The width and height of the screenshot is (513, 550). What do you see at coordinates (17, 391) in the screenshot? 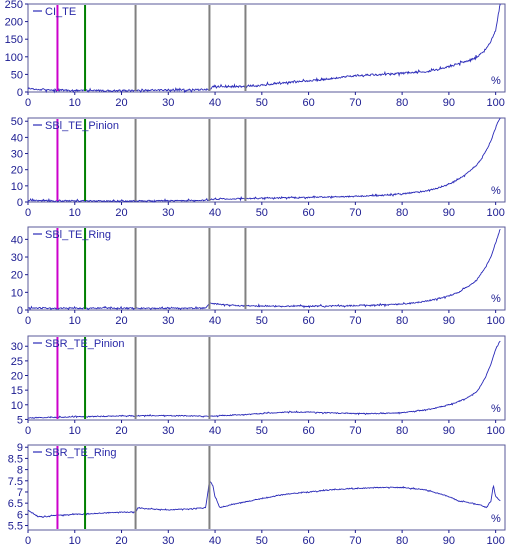
I see `y-tick-label: 15` at bounding box center [17, 391].